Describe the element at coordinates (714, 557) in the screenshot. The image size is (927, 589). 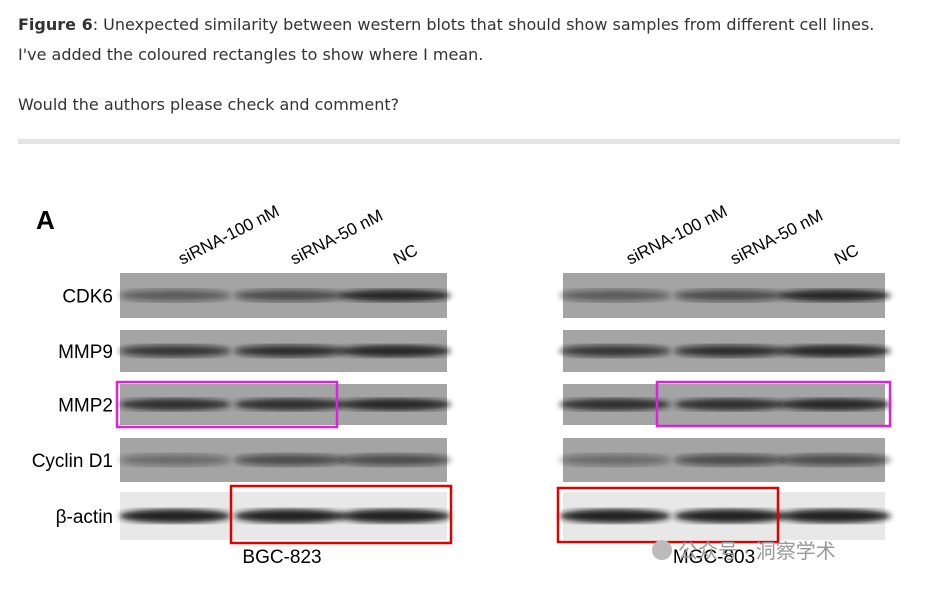
I see `cell-line: MGC-803` at that location.